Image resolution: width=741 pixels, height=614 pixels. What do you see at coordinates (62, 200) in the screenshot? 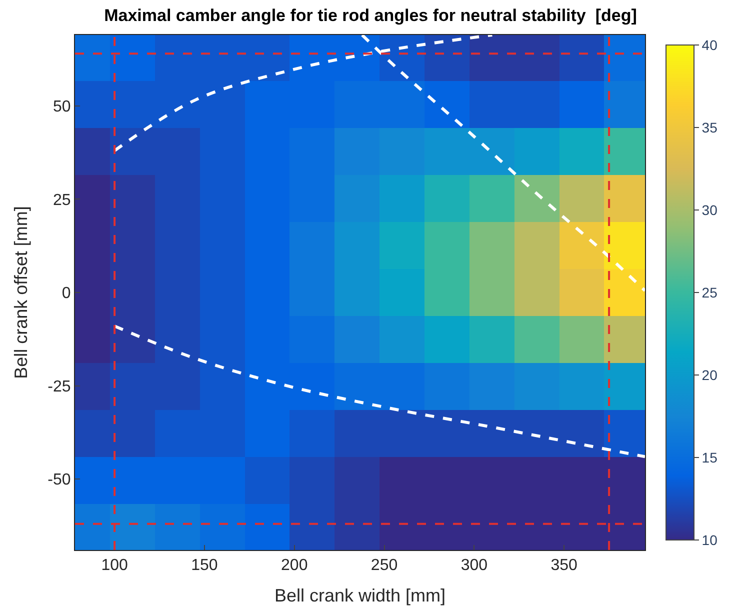
I see `y-tick-label: 25` at bounding box center [62, 200].